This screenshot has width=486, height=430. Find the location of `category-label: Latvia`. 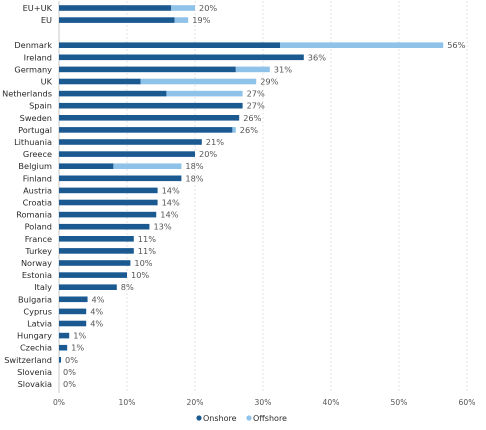

category-label: Latvia is located at coordinates (39, 324).